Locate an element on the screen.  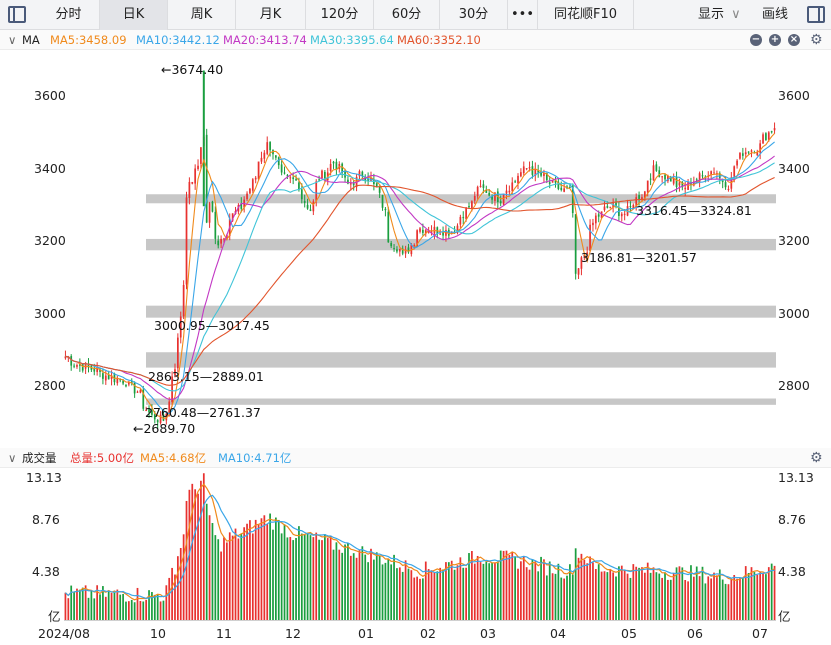
minus-icon: − is located at coordinates (756, 40).